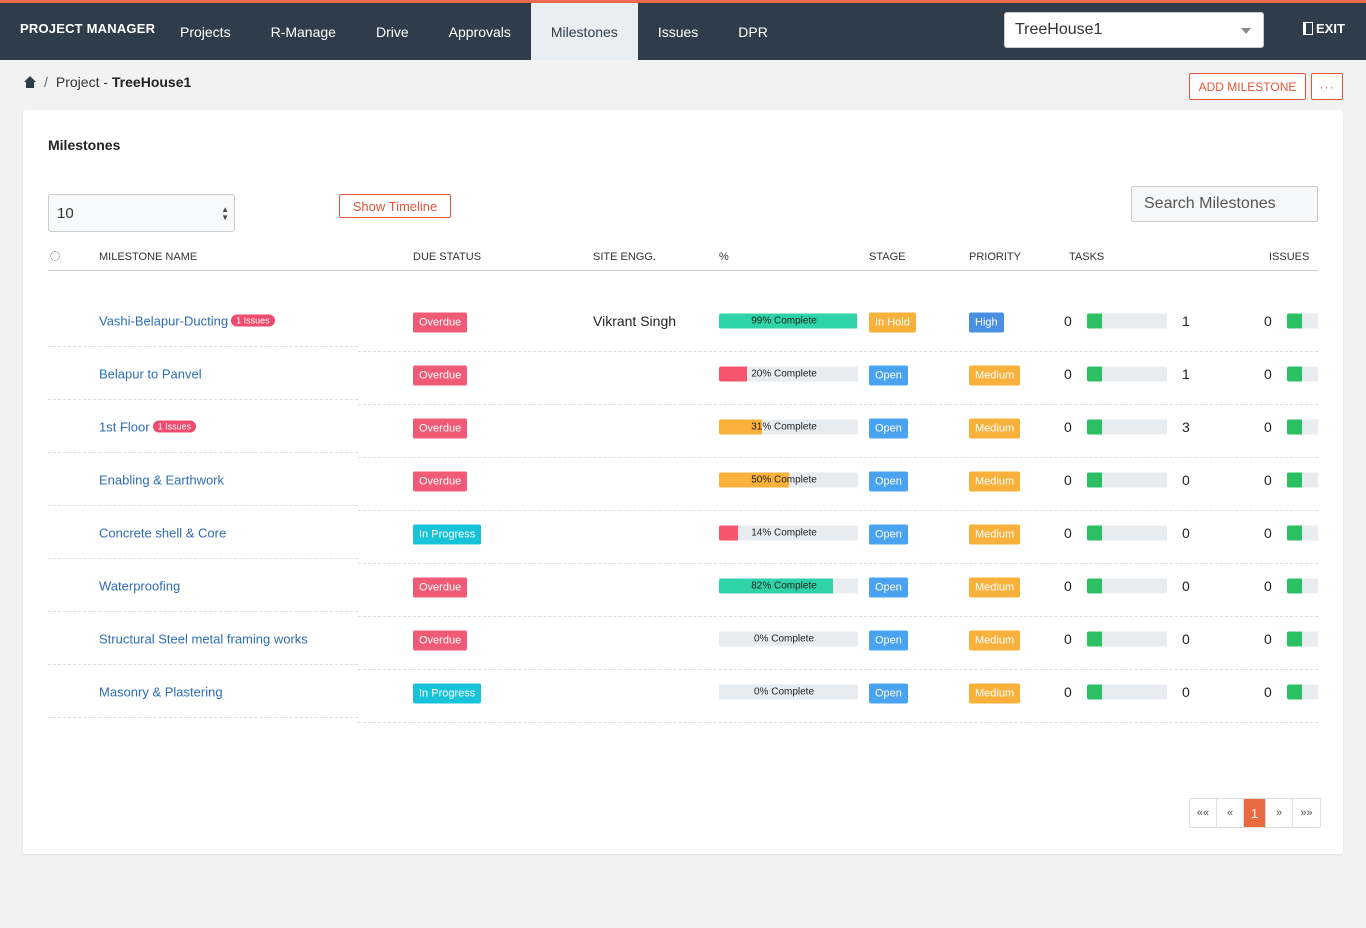  What do you see at coordinates (1247, 86) in the screenshot?
I see `add-milestone-button: ADD MILESTONE` at bounding box center [1247, 86].